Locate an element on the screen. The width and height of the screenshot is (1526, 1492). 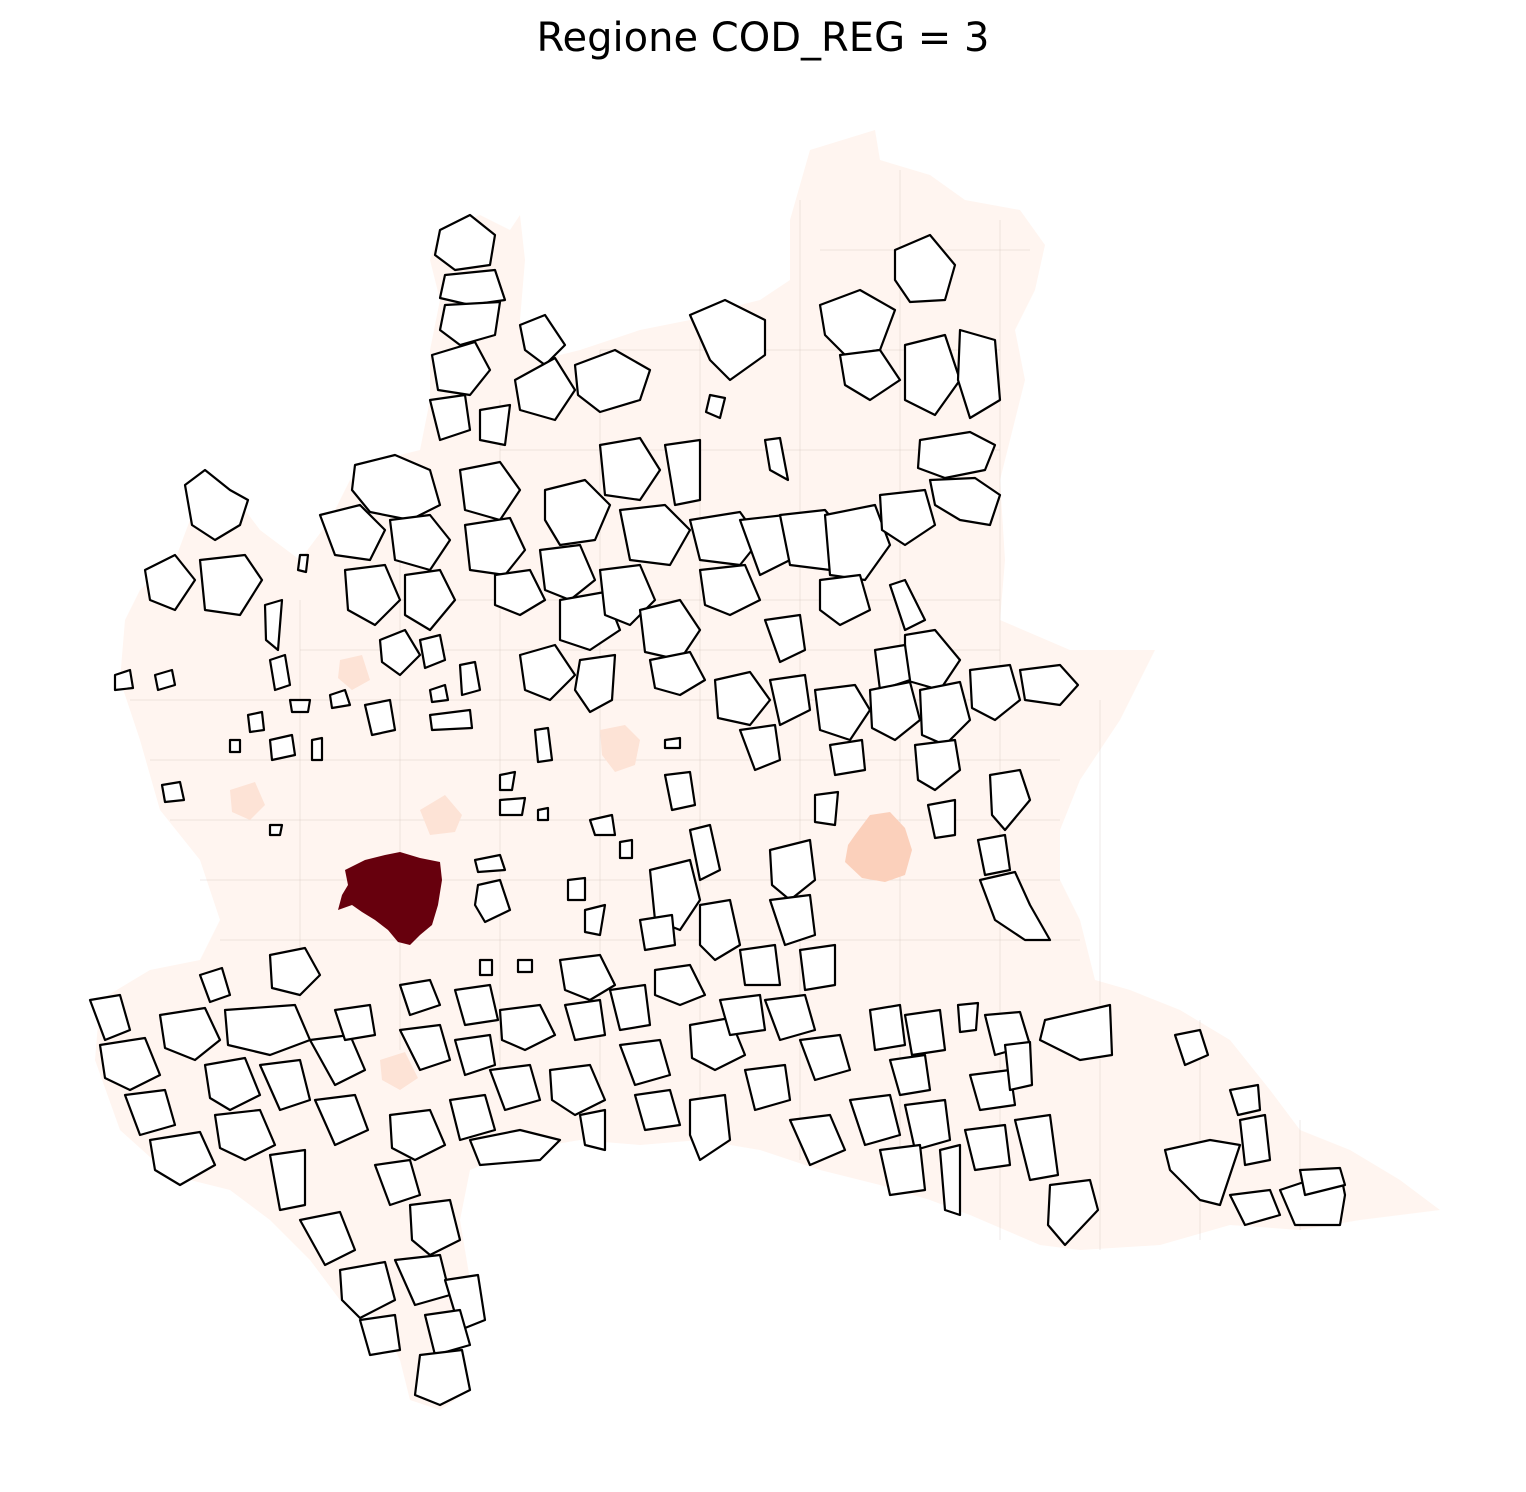
municipality-mid is located at coordinates (878, 847).